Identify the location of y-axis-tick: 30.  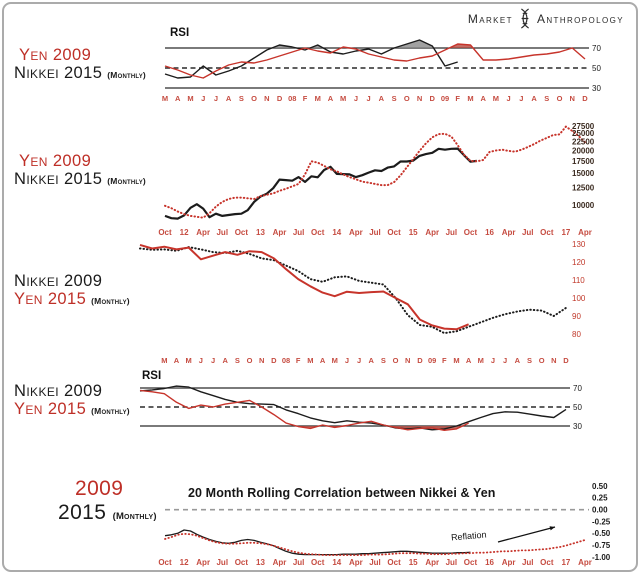
(577, 426).